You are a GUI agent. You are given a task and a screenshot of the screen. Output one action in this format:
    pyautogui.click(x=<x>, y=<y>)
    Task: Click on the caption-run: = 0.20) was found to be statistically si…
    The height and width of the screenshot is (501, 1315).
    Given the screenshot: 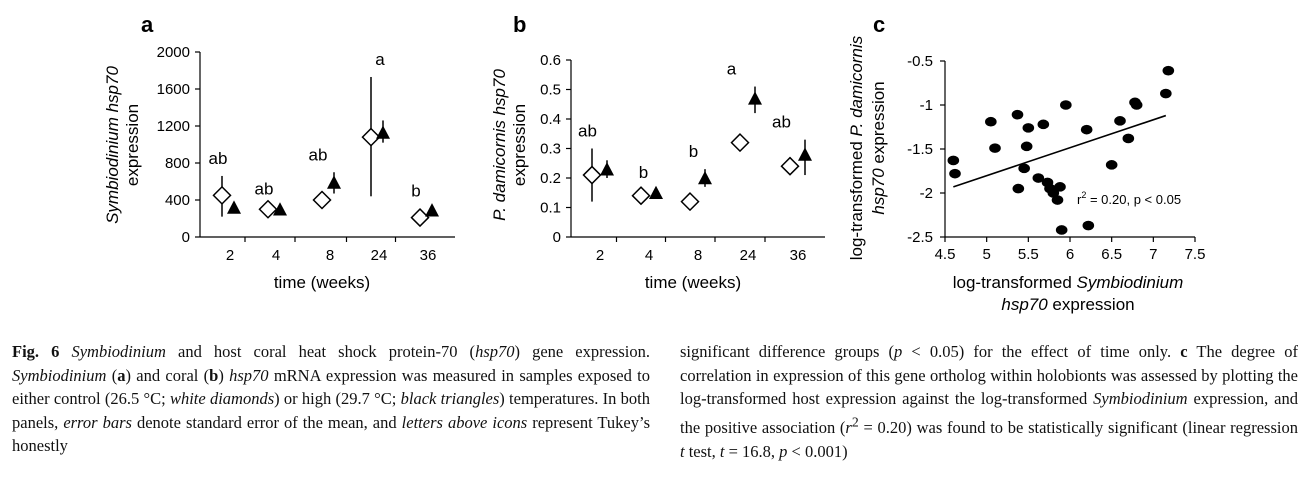 What is the action you would take?
    pyautogui.click(x=1078, y=427)
    